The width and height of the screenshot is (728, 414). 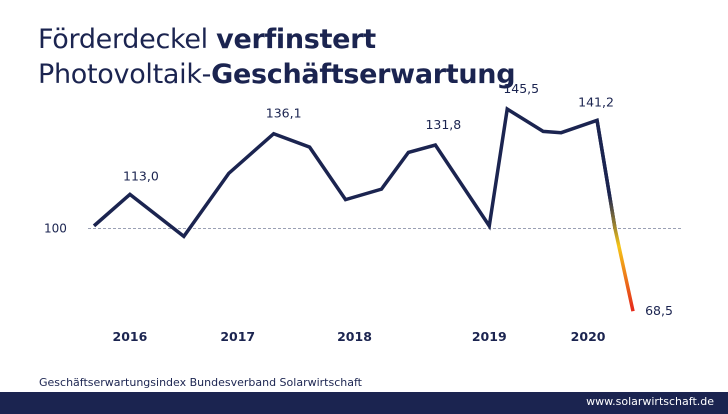 What do you see at coordinates (364, 403) in the screenshot?
I see `footer-bar: www.solarwirtschaft.de` at bounding box center [364, 403].